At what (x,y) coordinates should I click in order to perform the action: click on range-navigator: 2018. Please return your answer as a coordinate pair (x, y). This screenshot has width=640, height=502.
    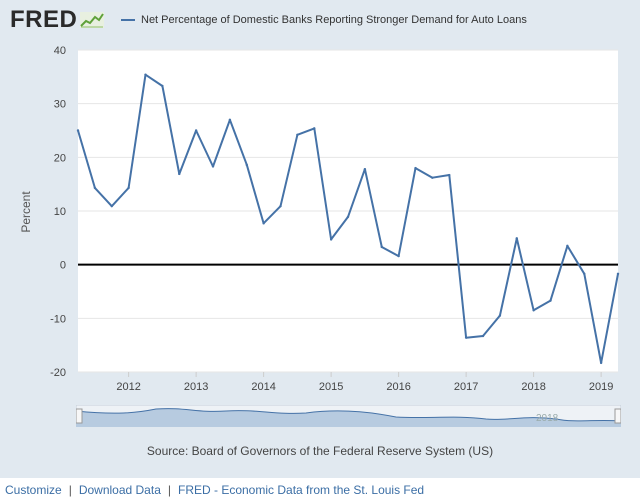
    Looking at the image, I should click on (348, 416).